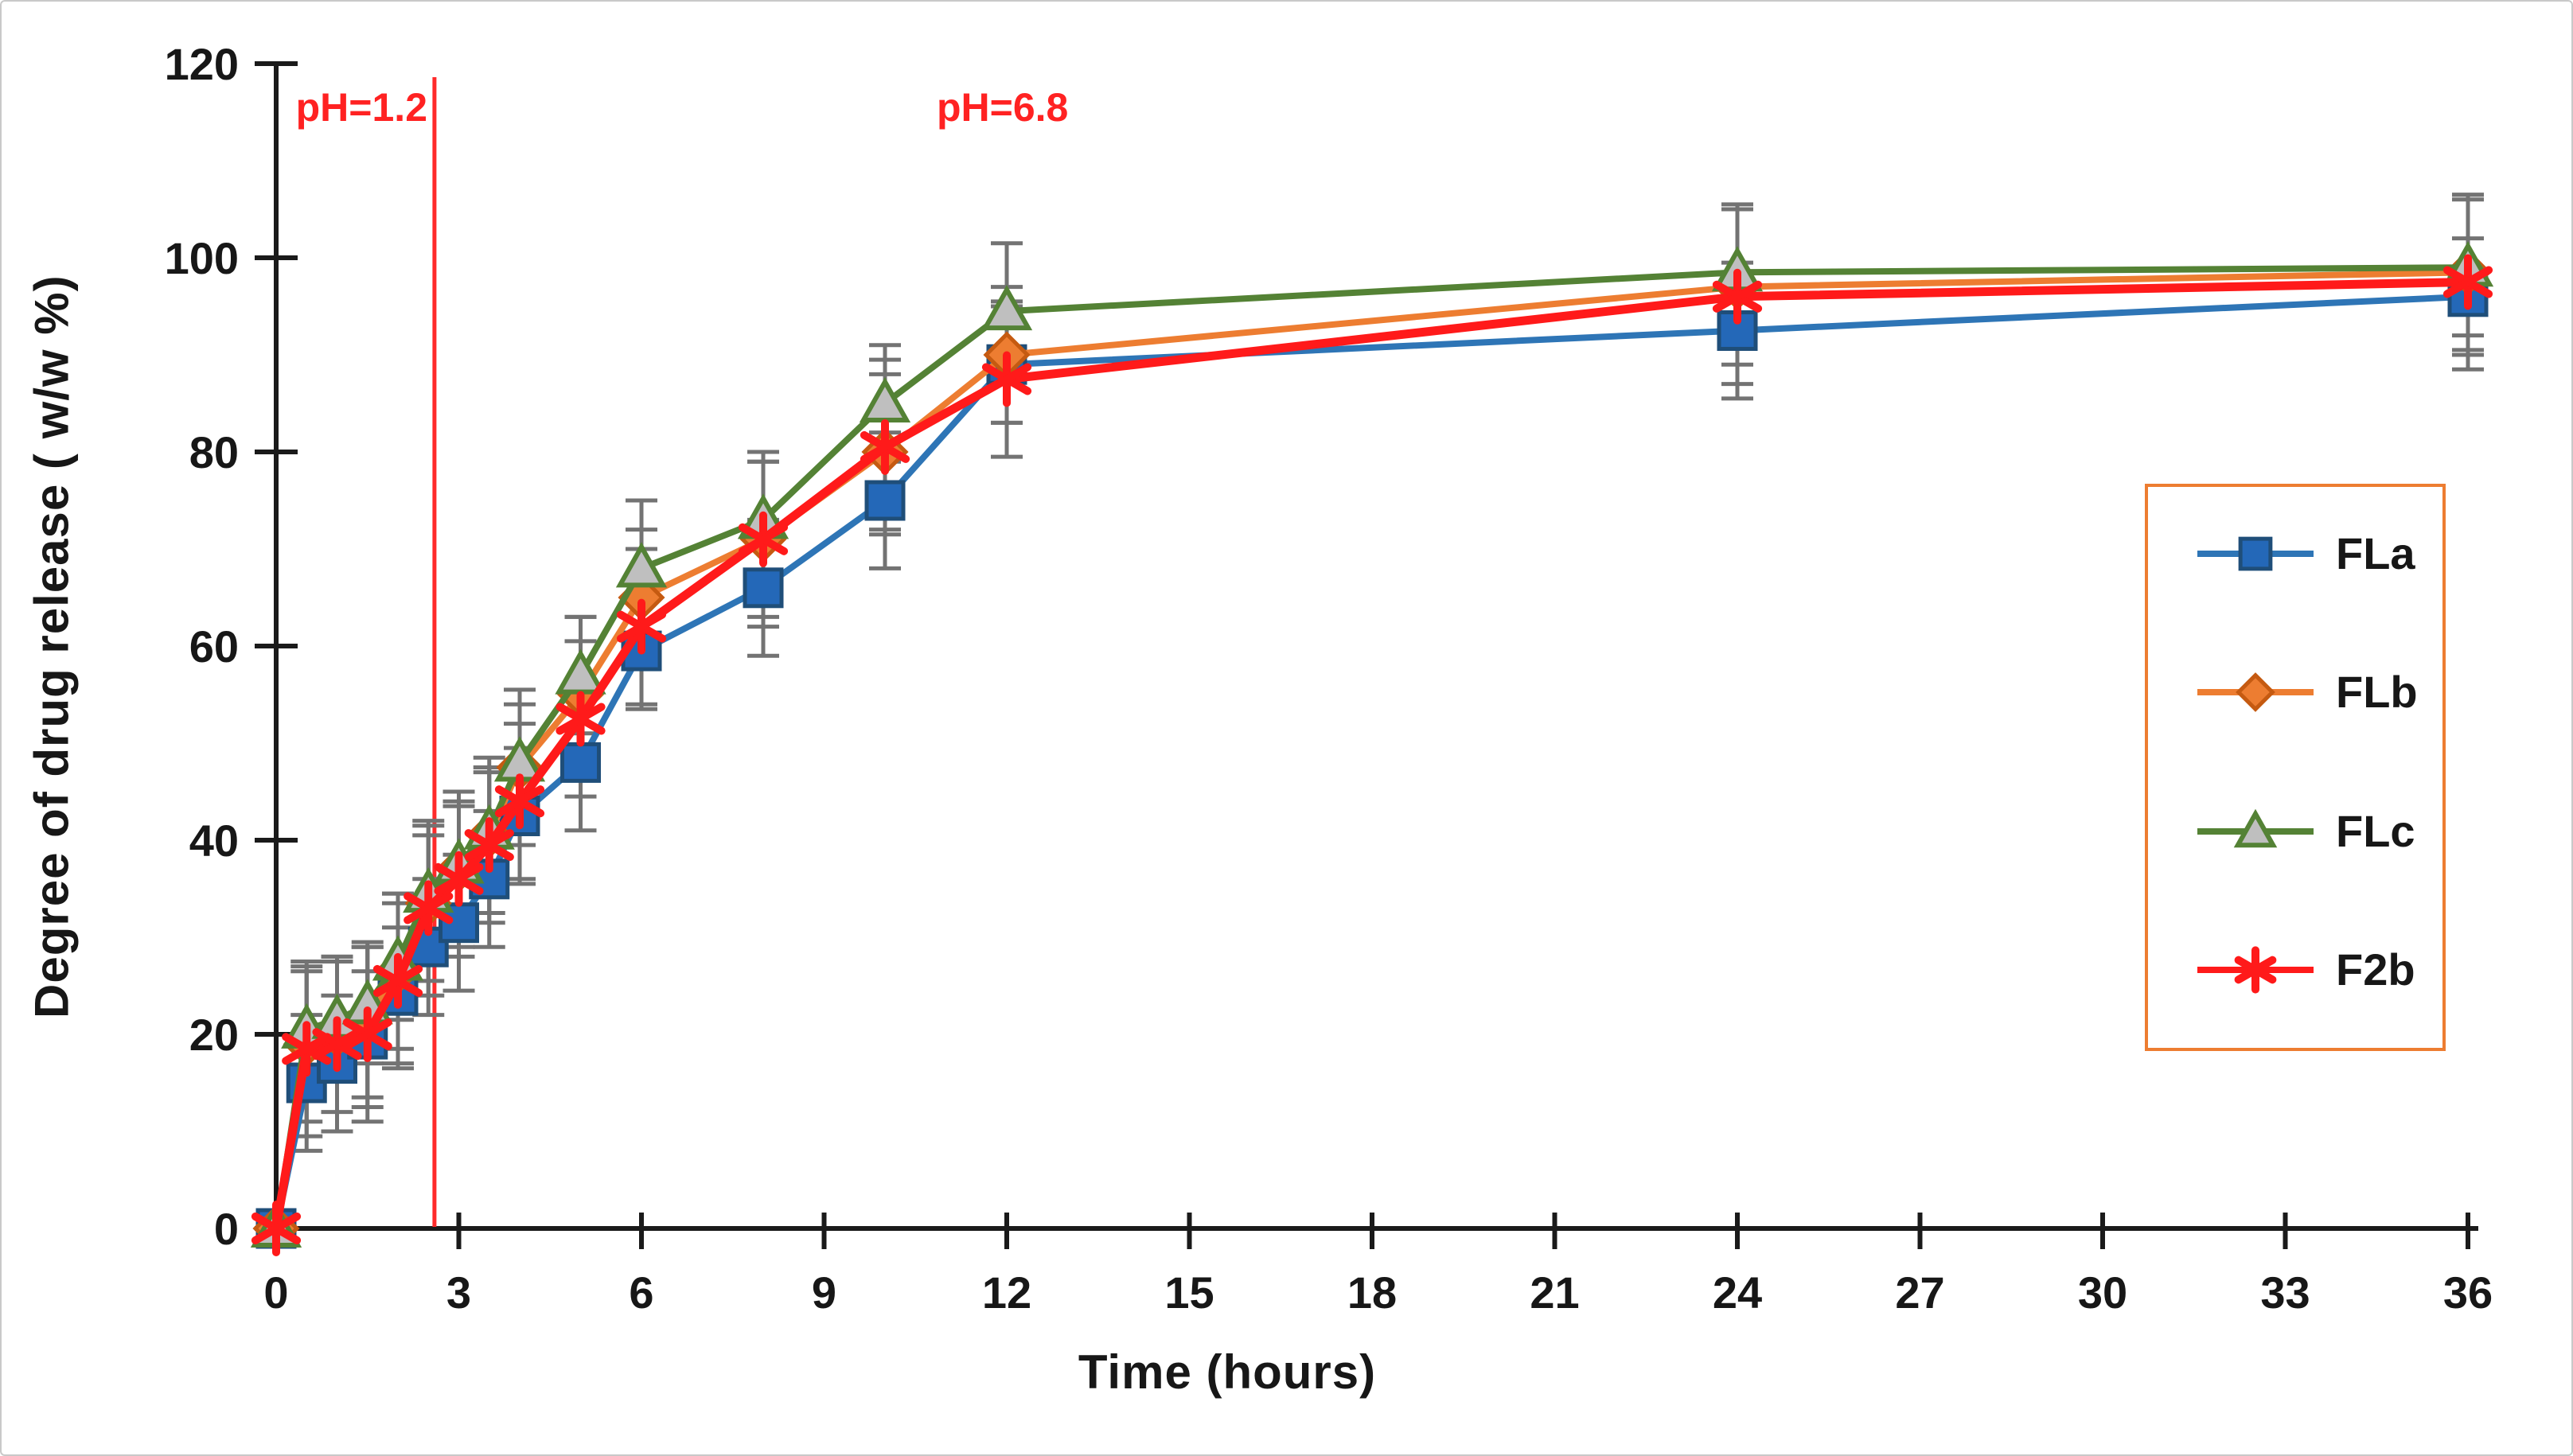  What do you see at coordinates (1003, 107) in the screenshot?
I see `annotation-ph-6-8: pH=6.8` at bounding box center [1003, 107].